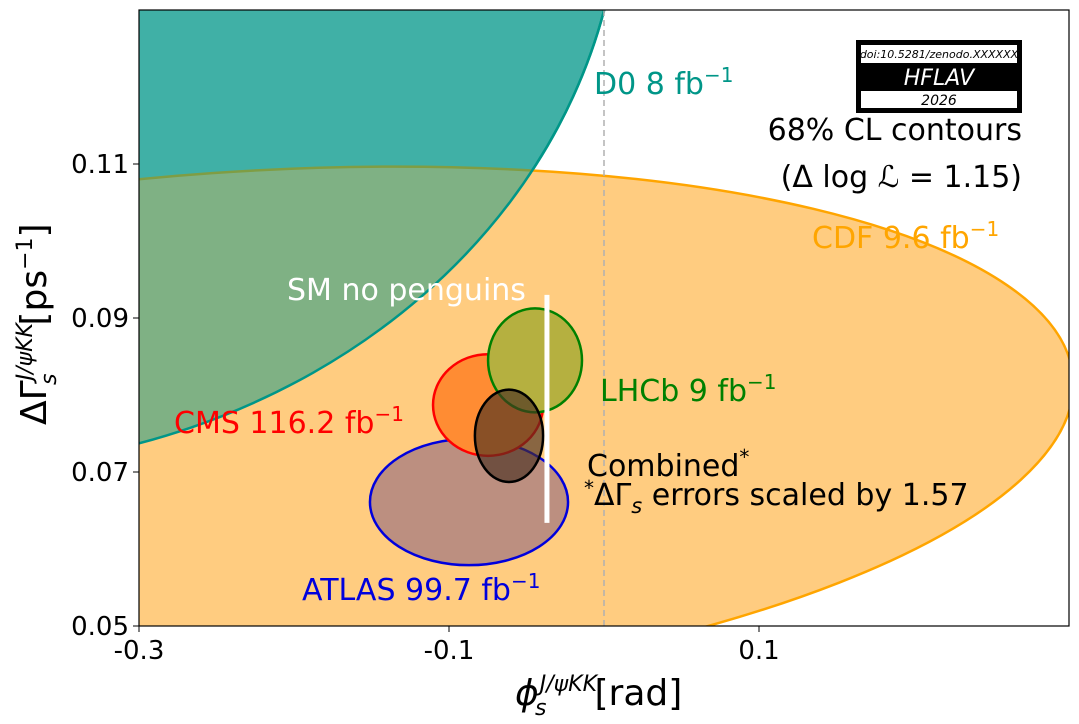 The width and height of the screenshot is (1079, 724). What do you see at coordinates (663, 82) in the screenshot?
I see `label-d0: D0 8 fb−1` at bounding box center [663, 82].